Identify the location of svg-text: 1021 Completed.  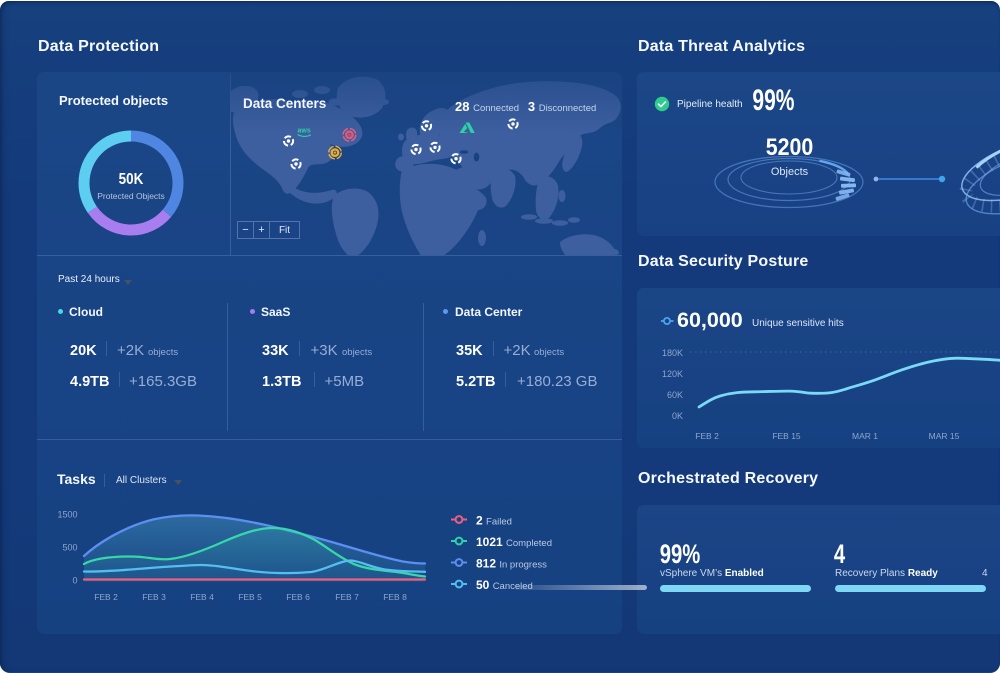
(514, 542).